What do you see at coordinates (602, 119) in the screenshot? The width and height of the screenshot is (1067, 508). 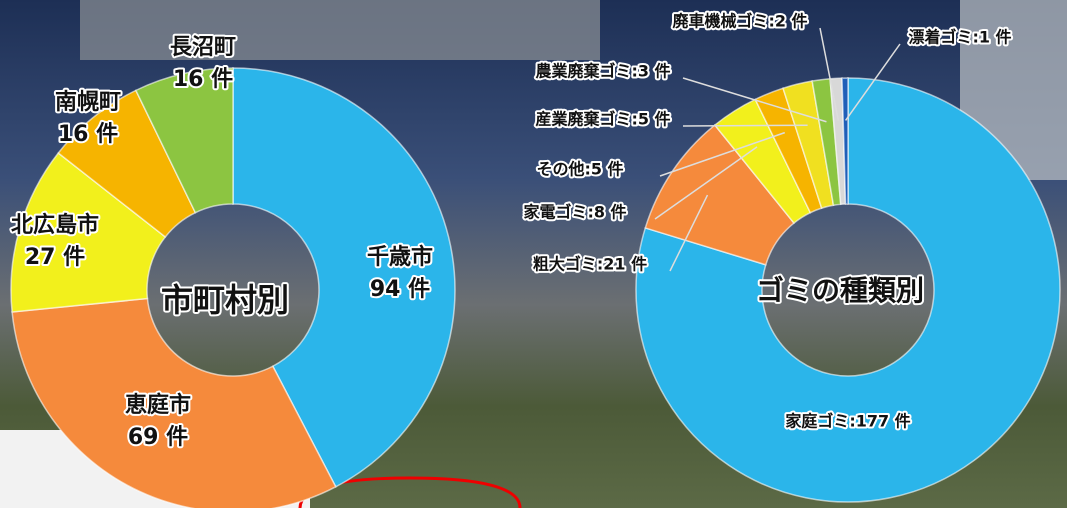 I see `value-label: 産業廃棄ゴミ:5 件` at bounding box center [602, 119].